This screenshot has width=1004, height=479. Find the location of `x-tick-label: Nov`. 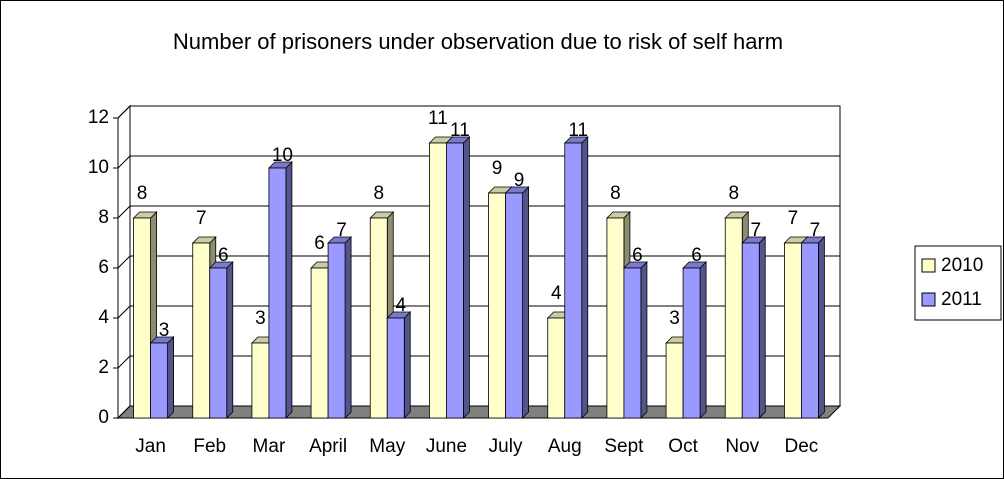

x-tick-label: Nov is located at coordinates (742, 446).